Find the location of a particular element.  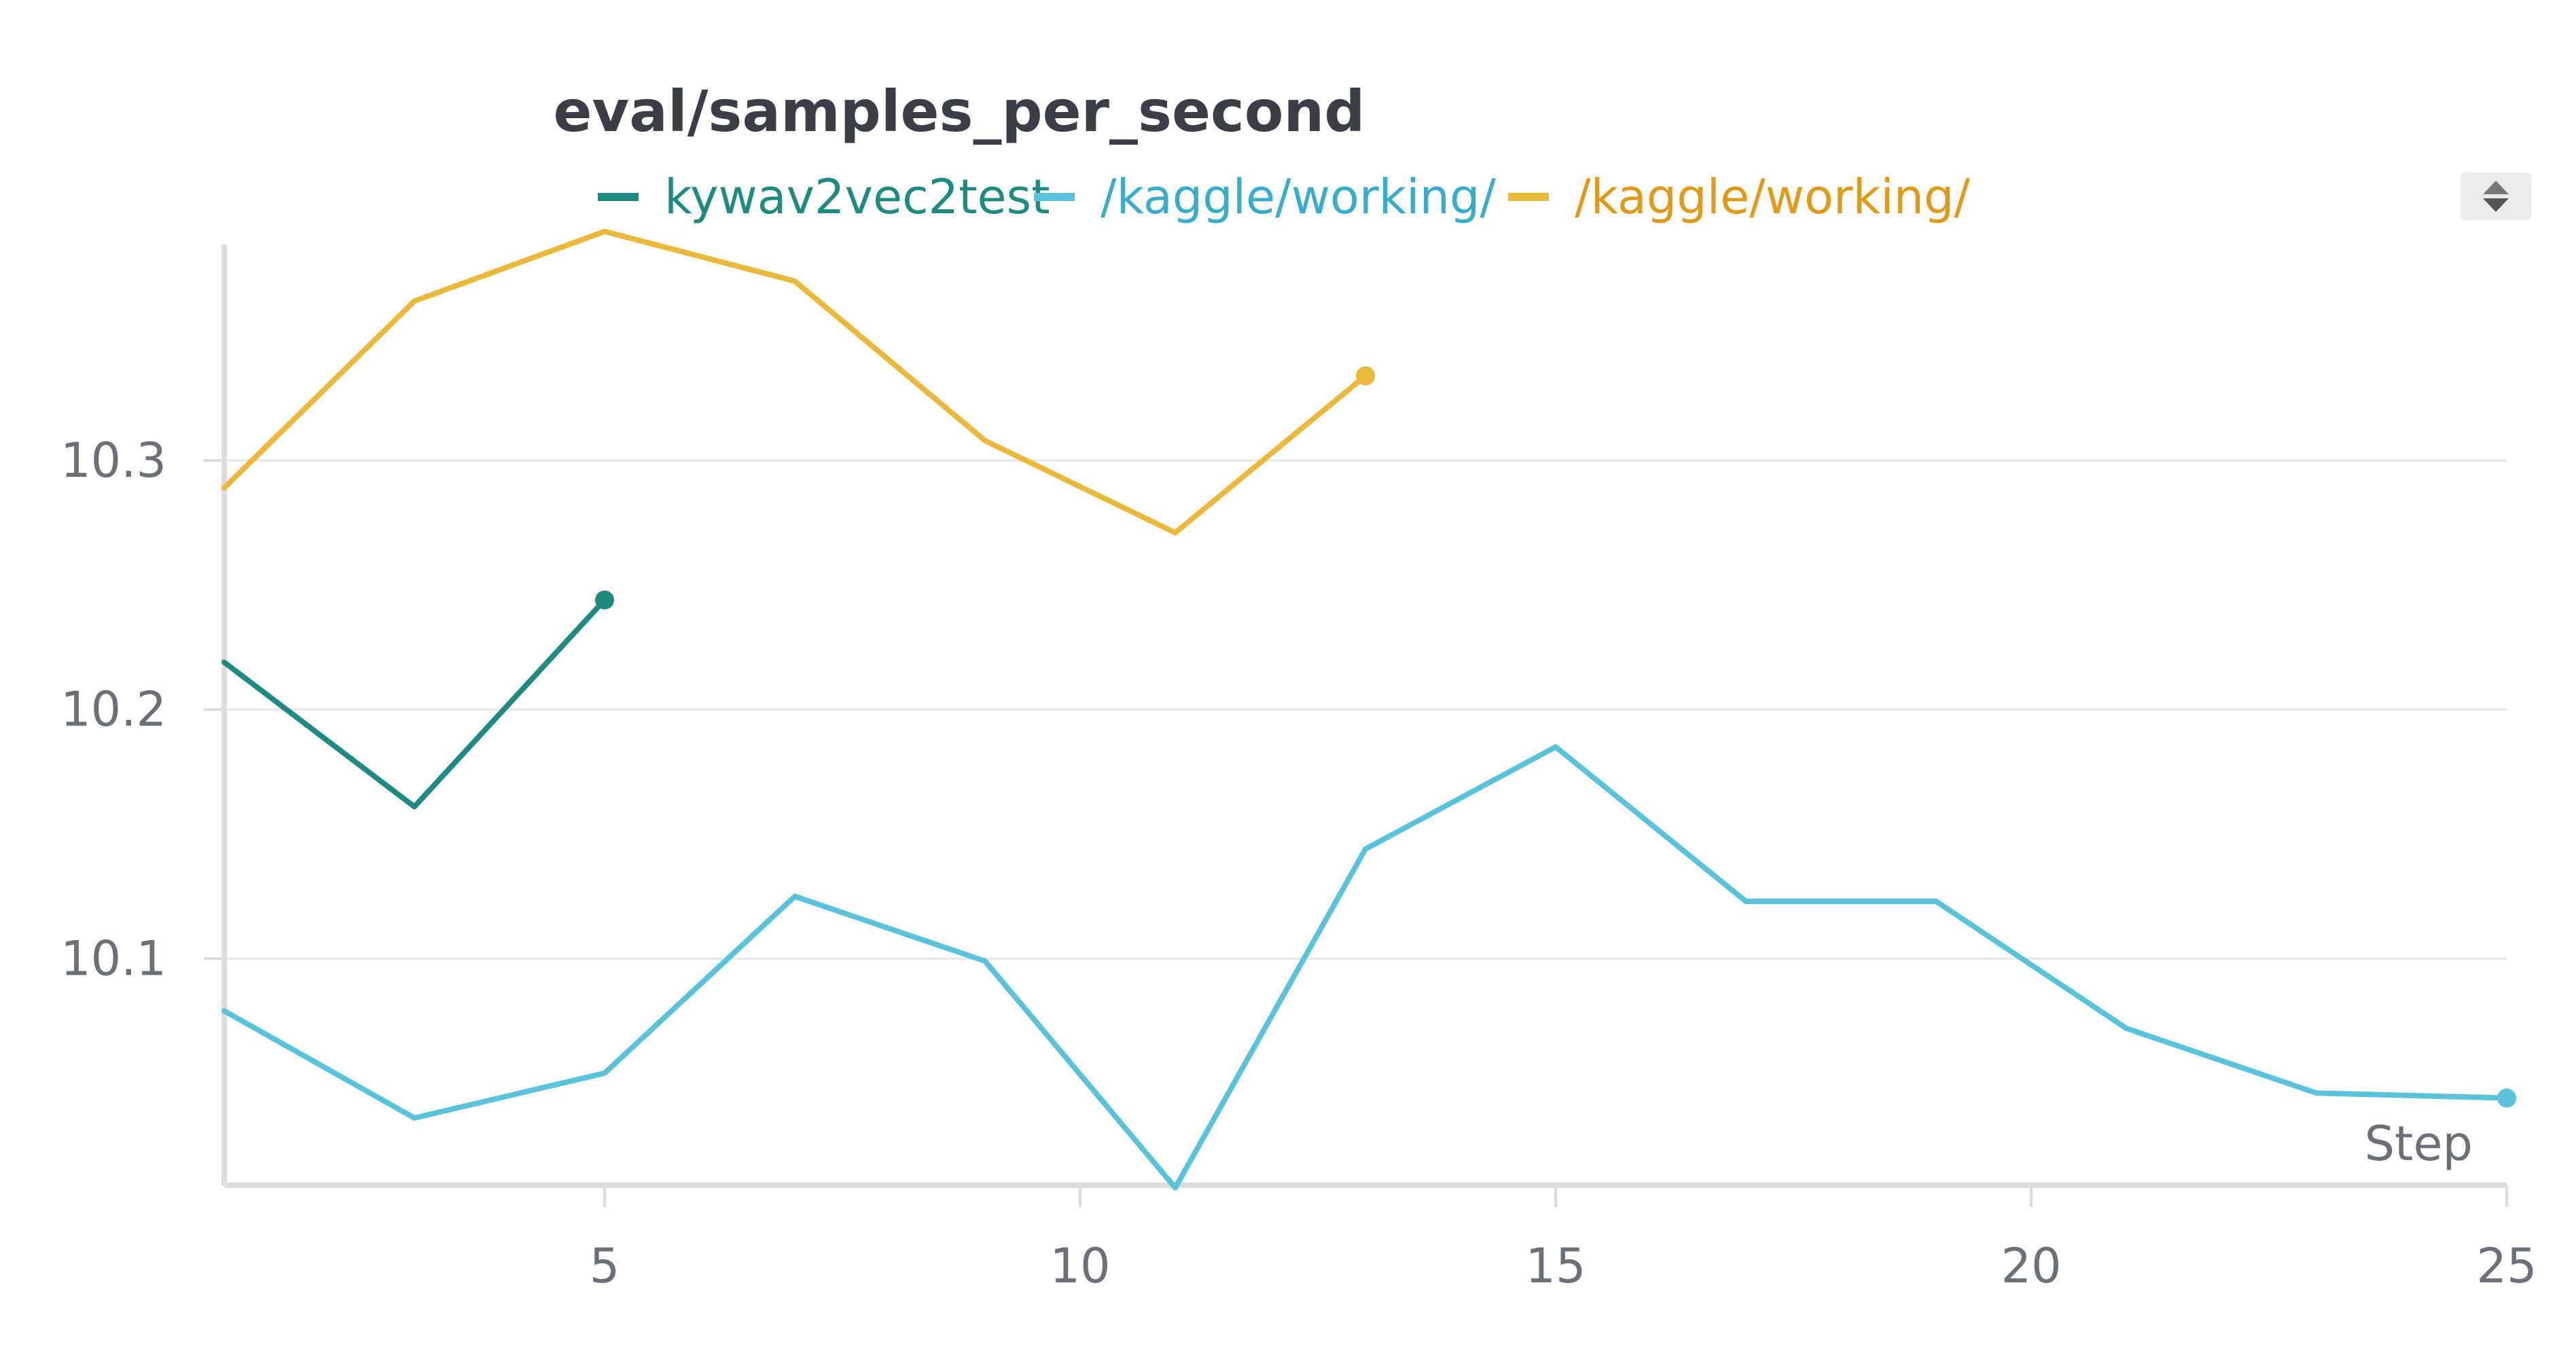

sort-button-bg is located at coordinates (2496, 196).